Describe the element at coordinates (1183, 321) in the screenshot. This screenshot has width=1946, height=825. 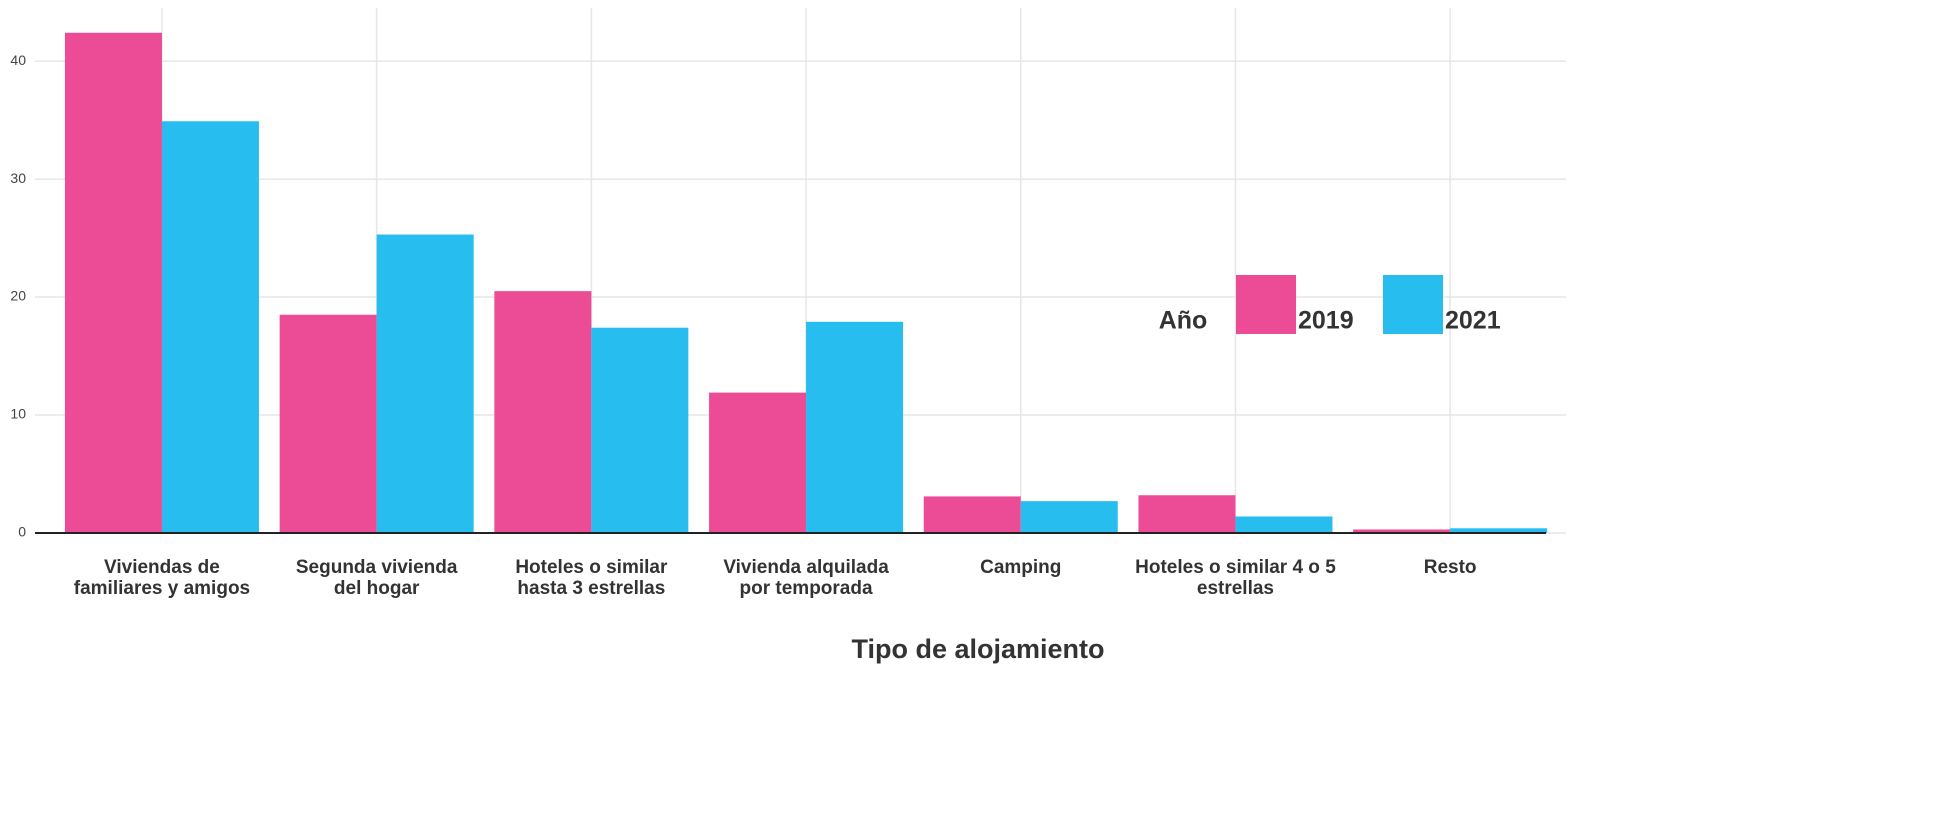
I see `legend-title: Año` at that location.